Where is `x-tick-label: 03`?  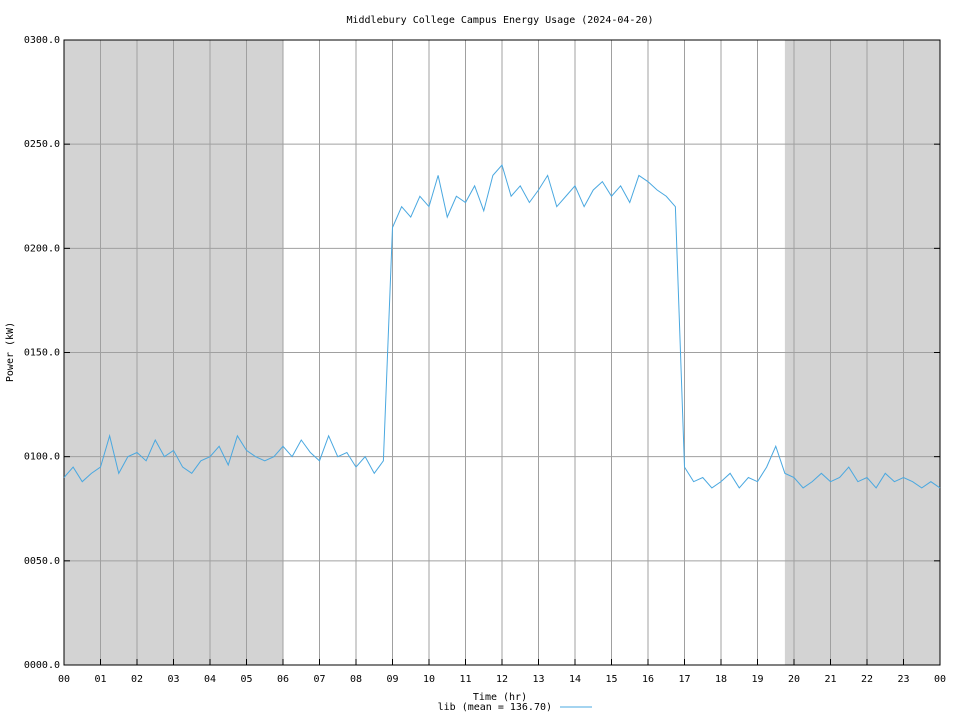
x-tick-label: 03 is located at coordinates (173, 679).